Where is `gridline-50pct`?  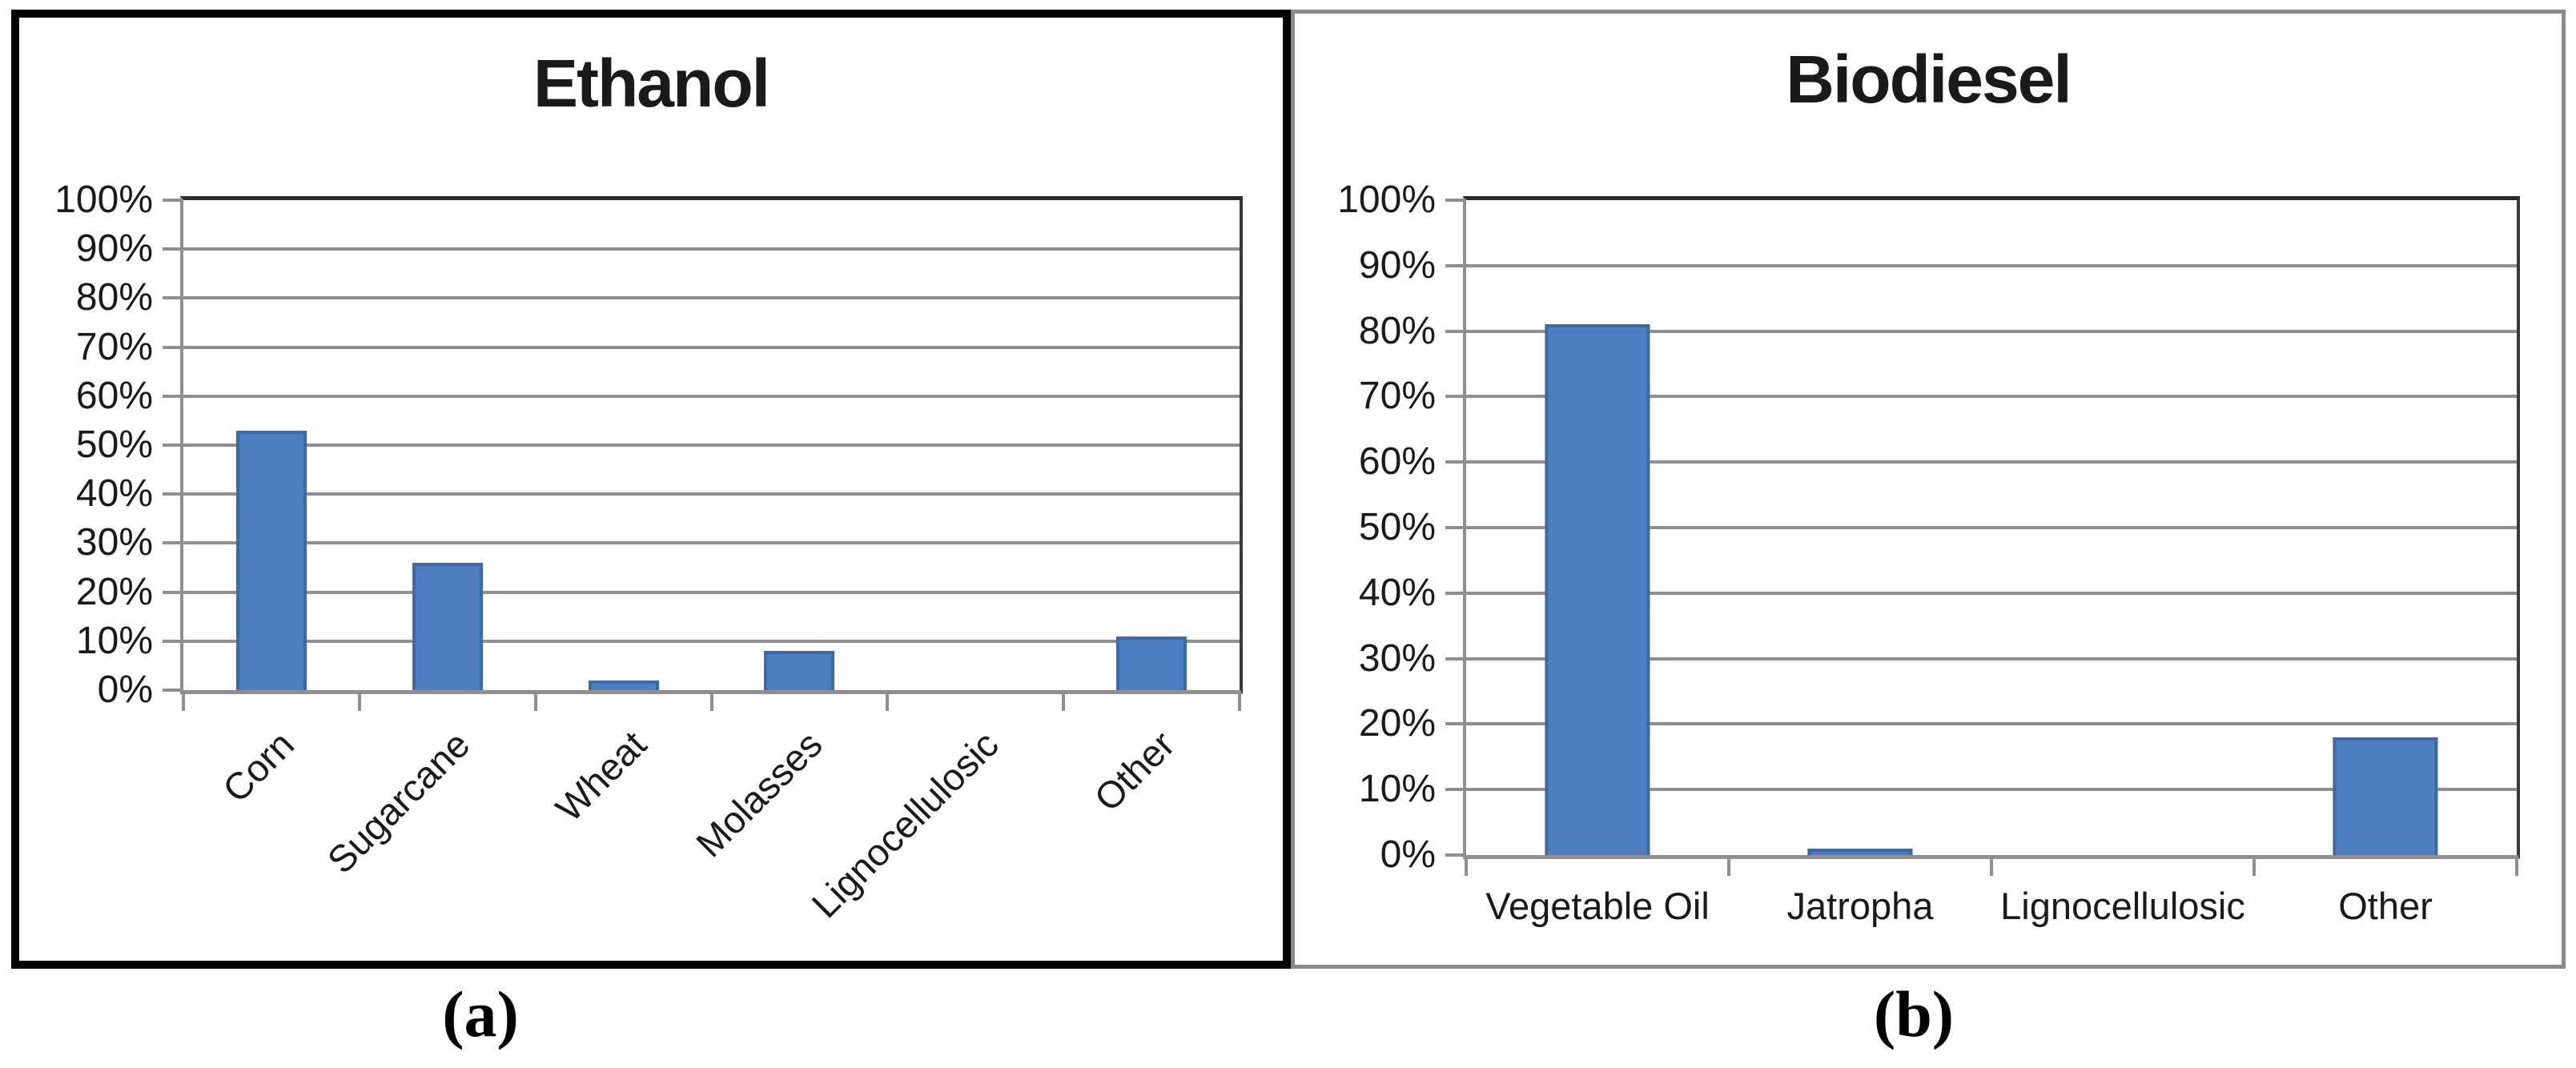 gridline-50pct is located at coordinates (711, 445).